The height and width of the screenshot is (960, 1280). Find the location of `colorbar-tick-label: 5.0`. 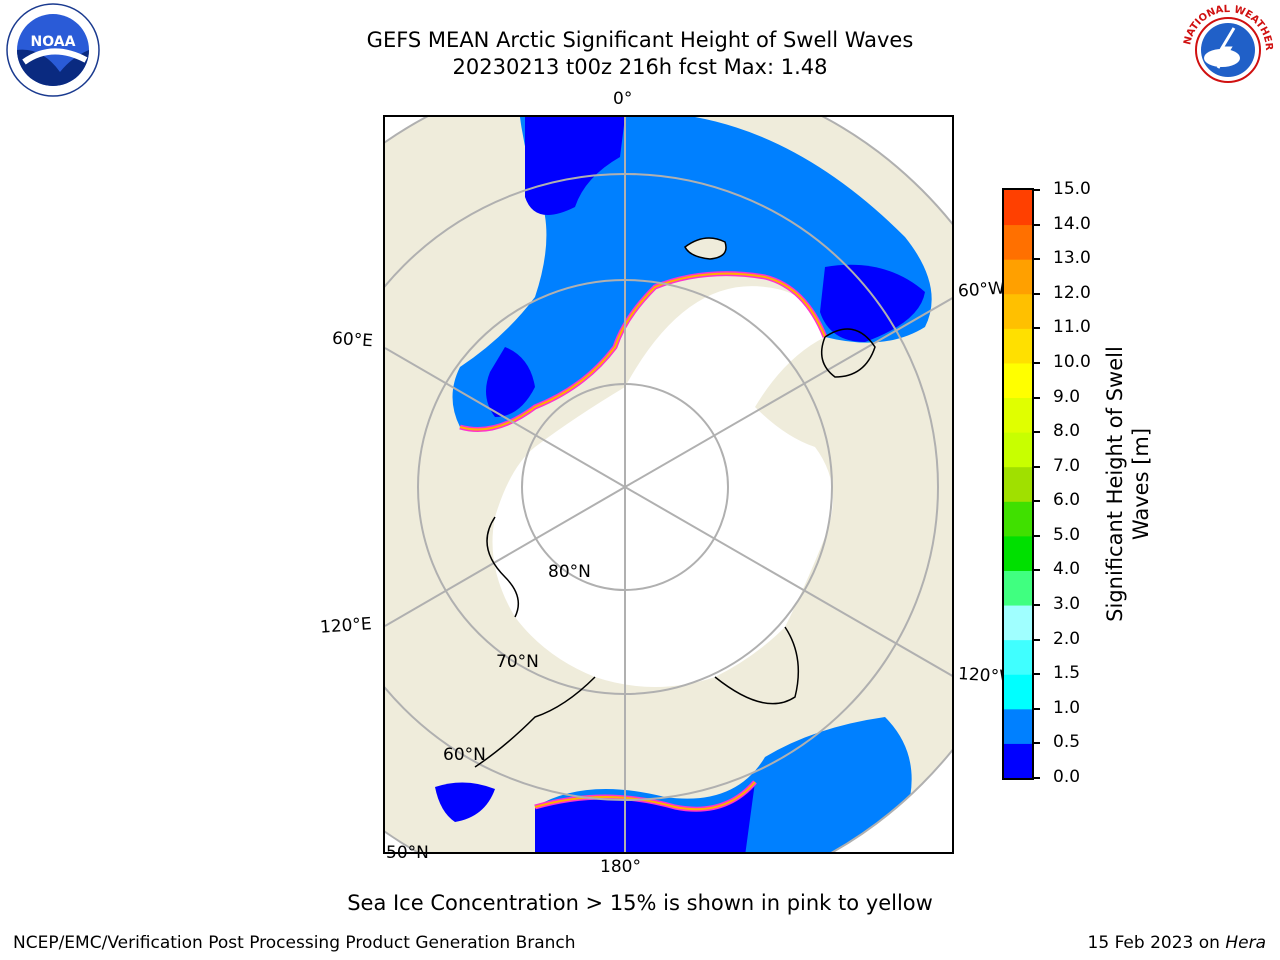

colorbar-tick-label: 5.0 is located at coordinates (1067, 534).